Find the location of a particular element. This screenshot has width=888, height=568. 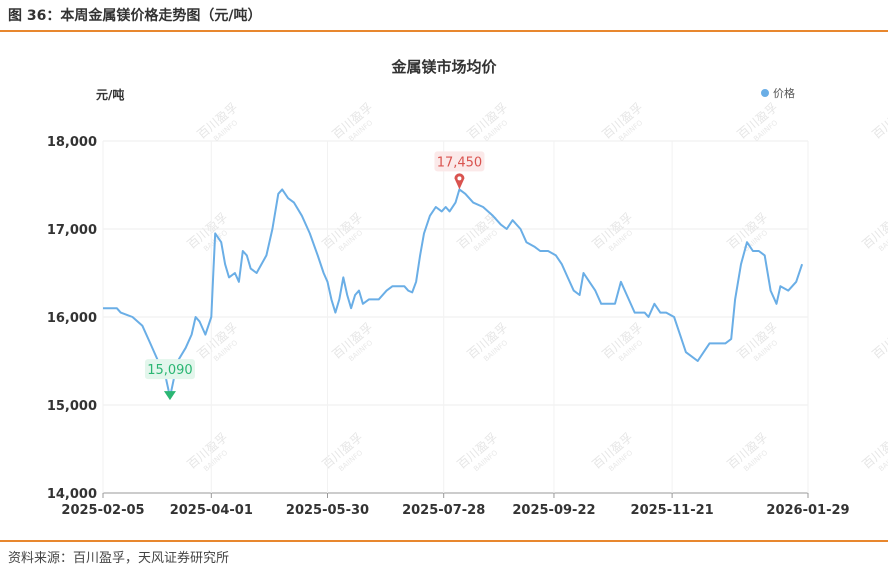

y-tick-label: 16,000 is located at coordinates (72, 318).